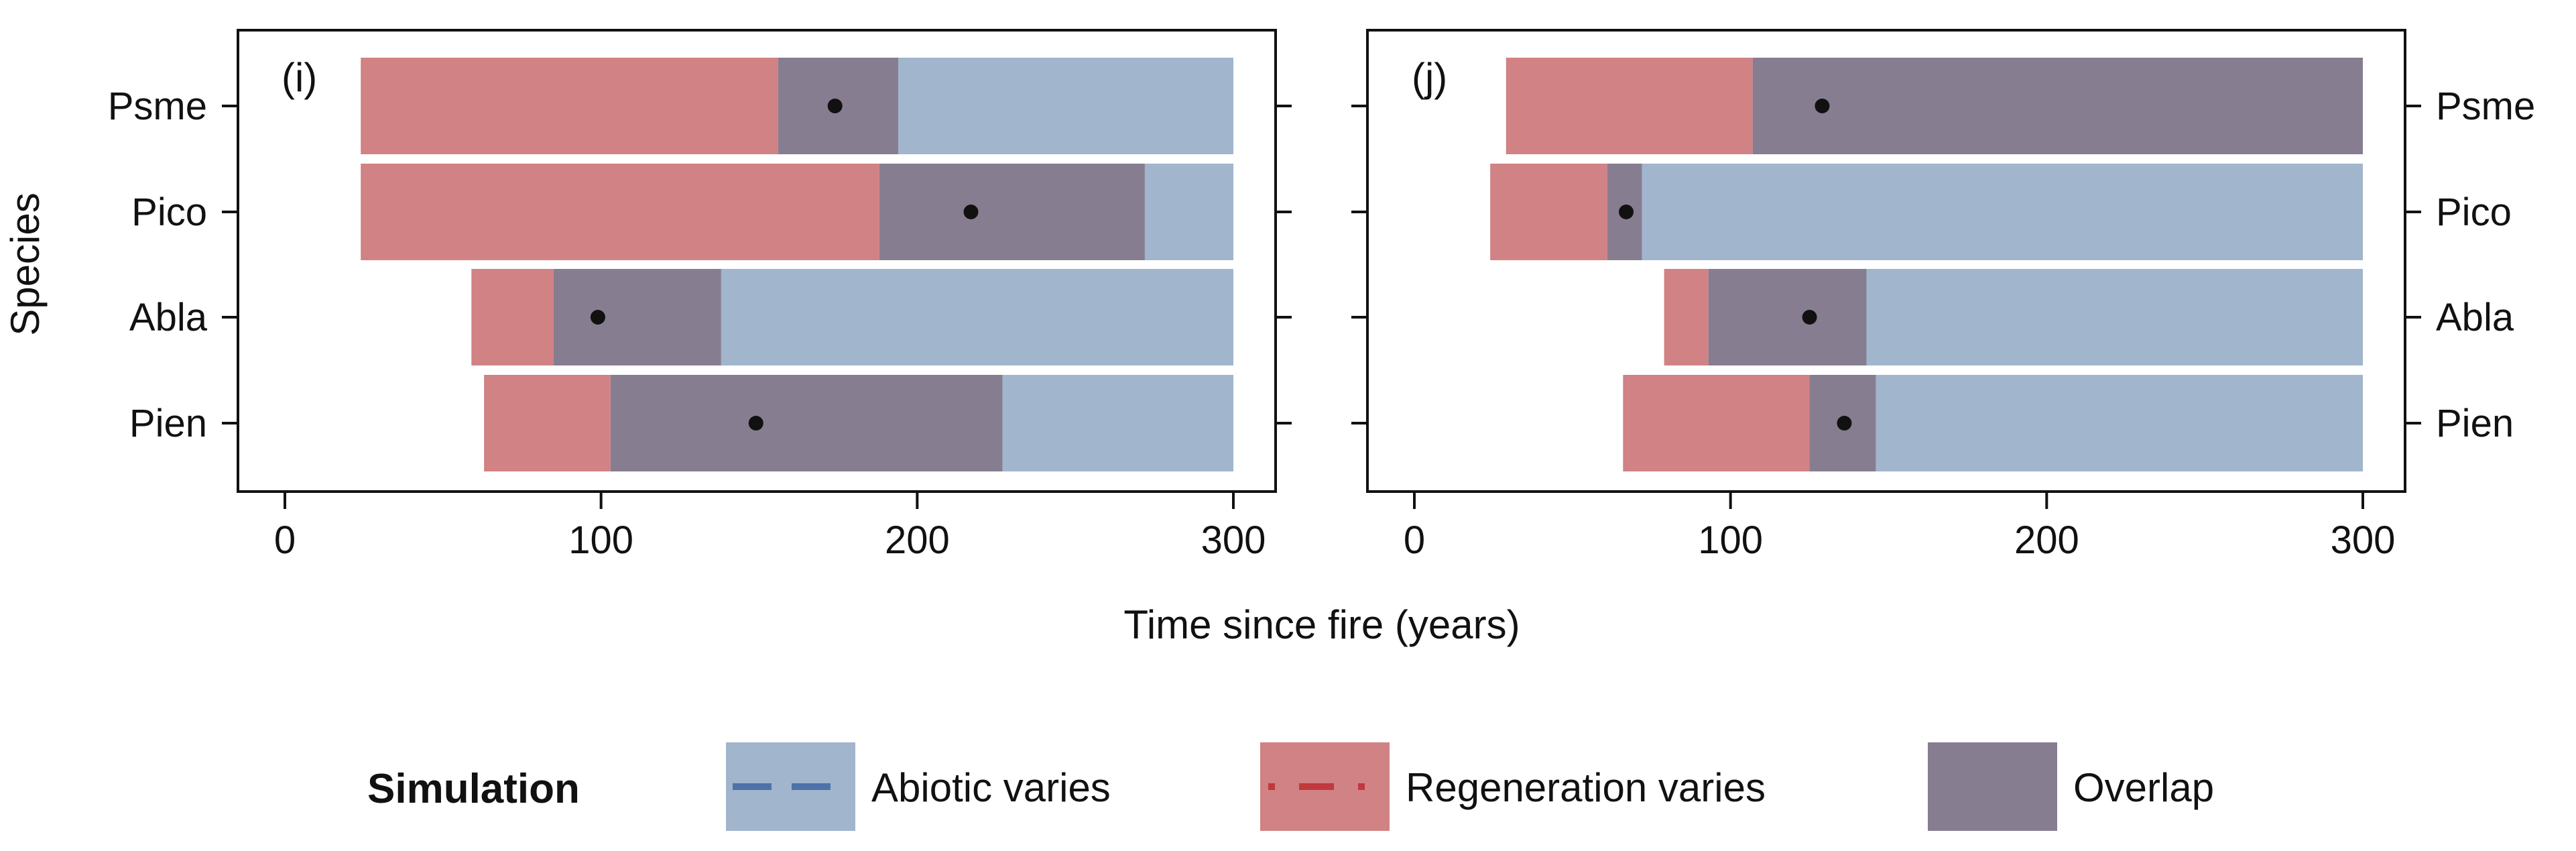 This screenshot has width=2576, height=851. What do you see at coordinates (2114, 317) in the screenshot?
I see `panel-j-abla-abiotic-bar` at bounding box center [2114, 317].